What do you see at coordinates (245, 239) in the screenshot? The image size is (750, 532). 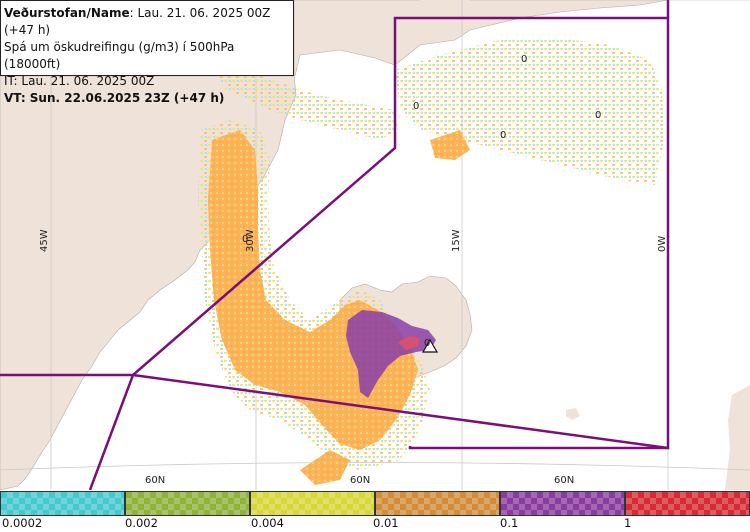 I see `contour-label-5: 0` at bounding box center [245, 239].